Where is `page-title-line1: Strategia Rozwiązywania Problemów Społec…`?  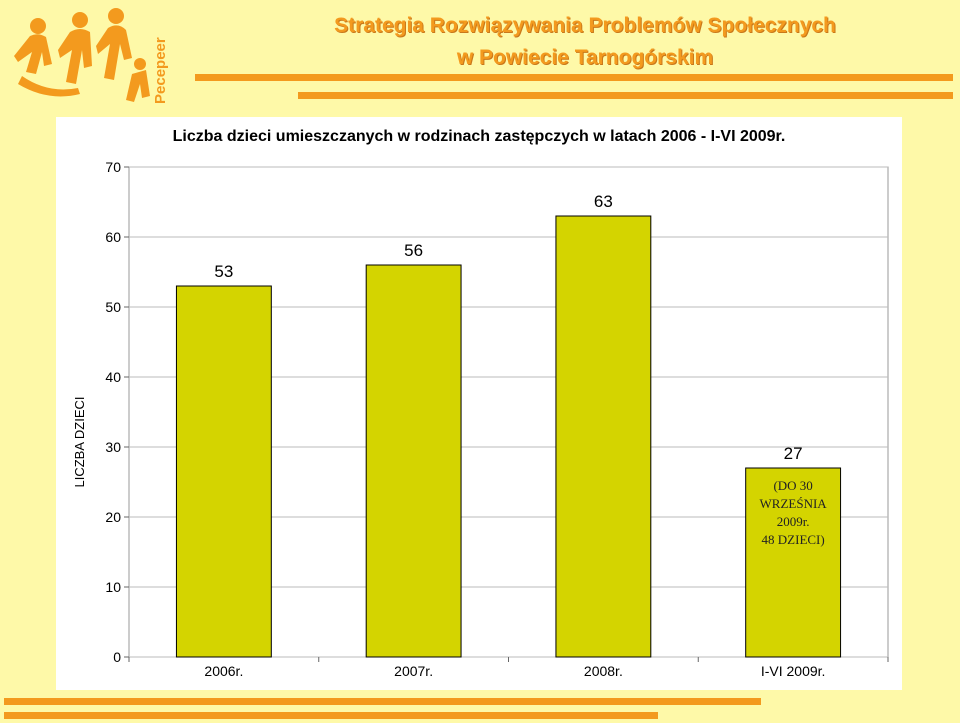 page-title-line1: Strategia Rozwiązywania Problemów Społec… is located at coordinates (585, 25).